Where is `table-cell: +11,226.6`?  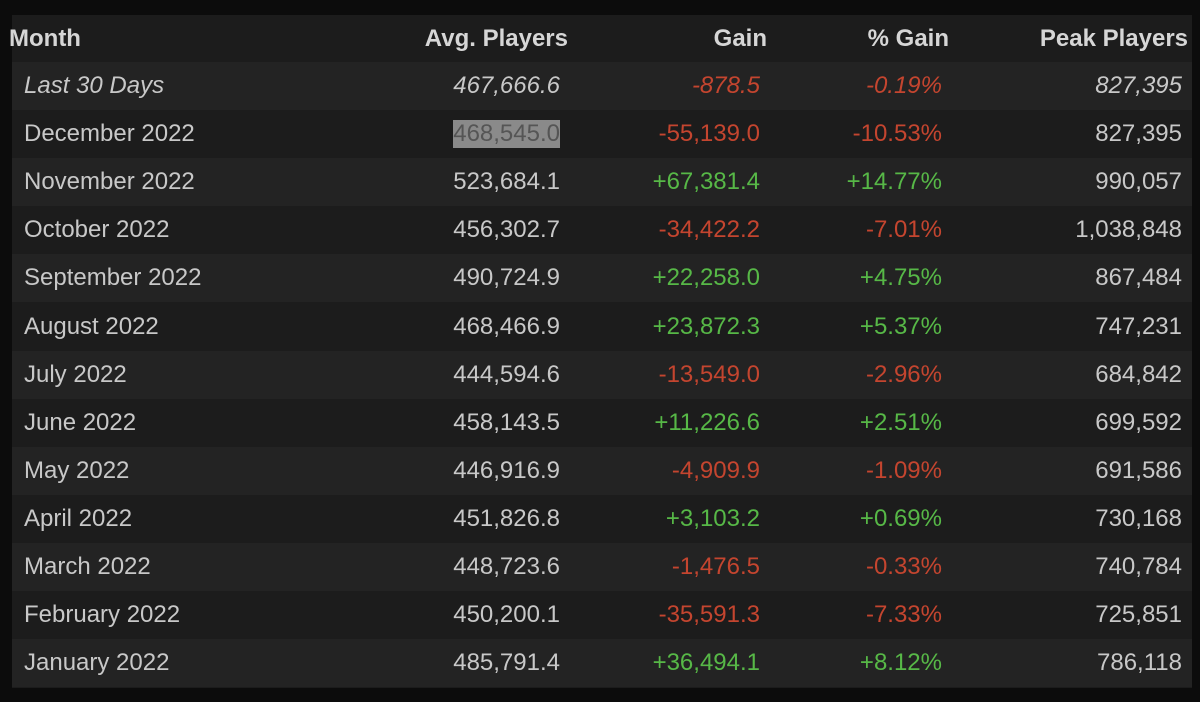
table-cell: +11,226.6 is located at coordinates (660, 423).